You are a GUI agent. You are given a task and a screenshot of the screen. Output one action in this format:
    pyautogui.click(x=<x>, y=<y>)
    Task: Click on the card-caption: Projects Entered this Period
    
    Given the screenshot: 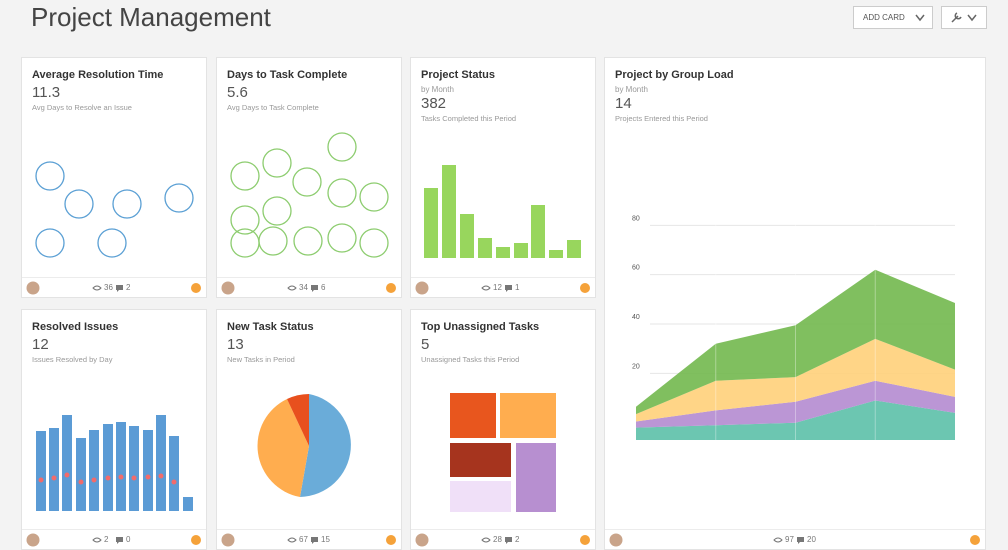 What is the action you would take?
    pyautogui.click(x=661, y=118)
    